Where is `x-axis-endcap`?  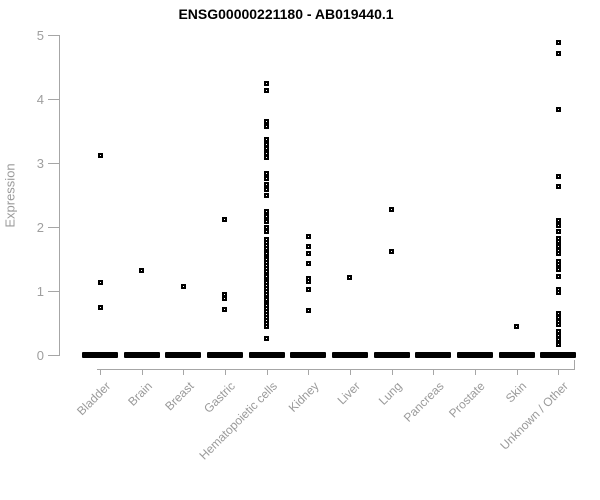
x-axis-endcap is located at coordinates (575, 364).